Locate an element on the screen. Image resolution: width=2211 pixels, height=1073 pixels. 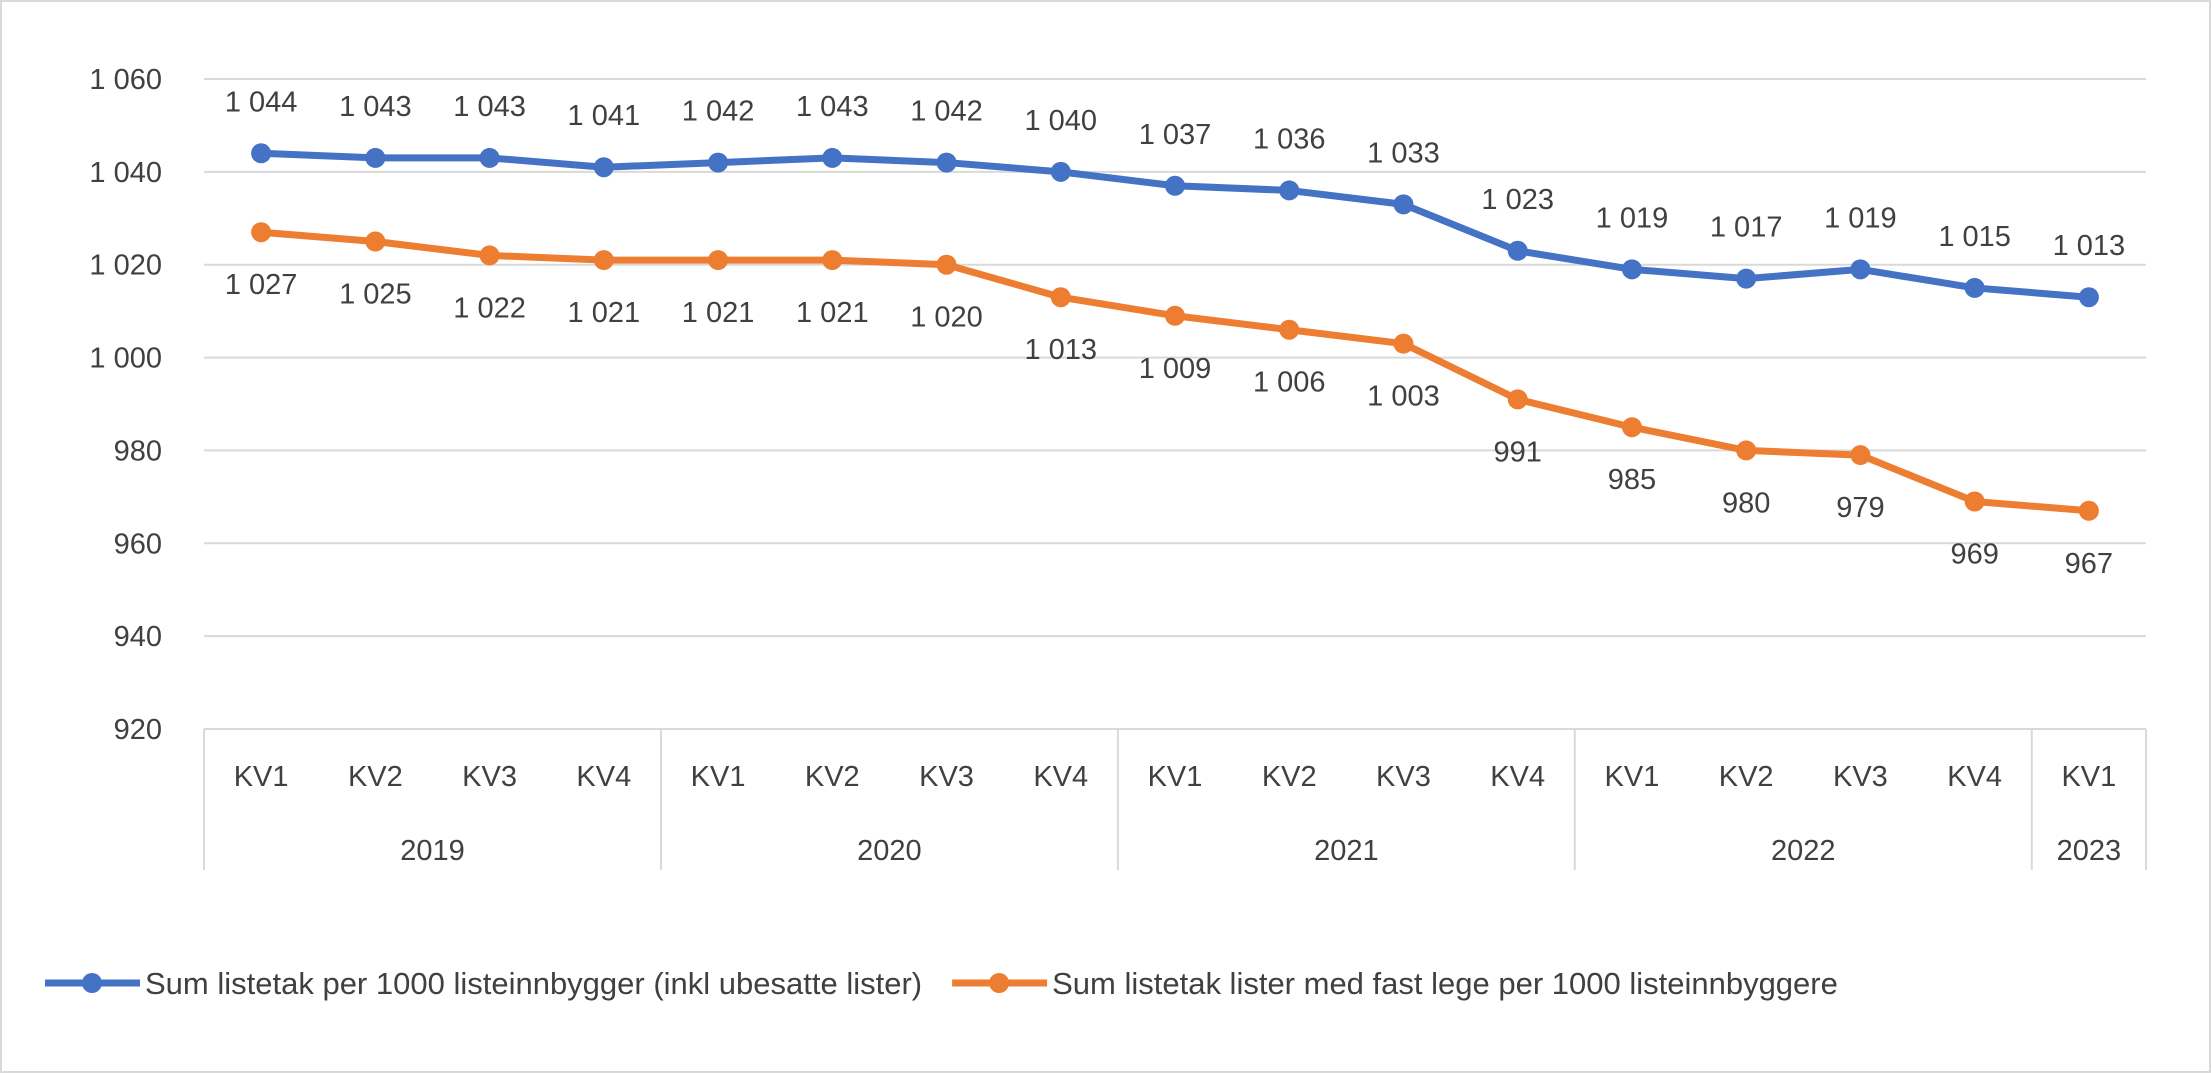
x-group-label: 2020 is located at coordinates (889, 851).